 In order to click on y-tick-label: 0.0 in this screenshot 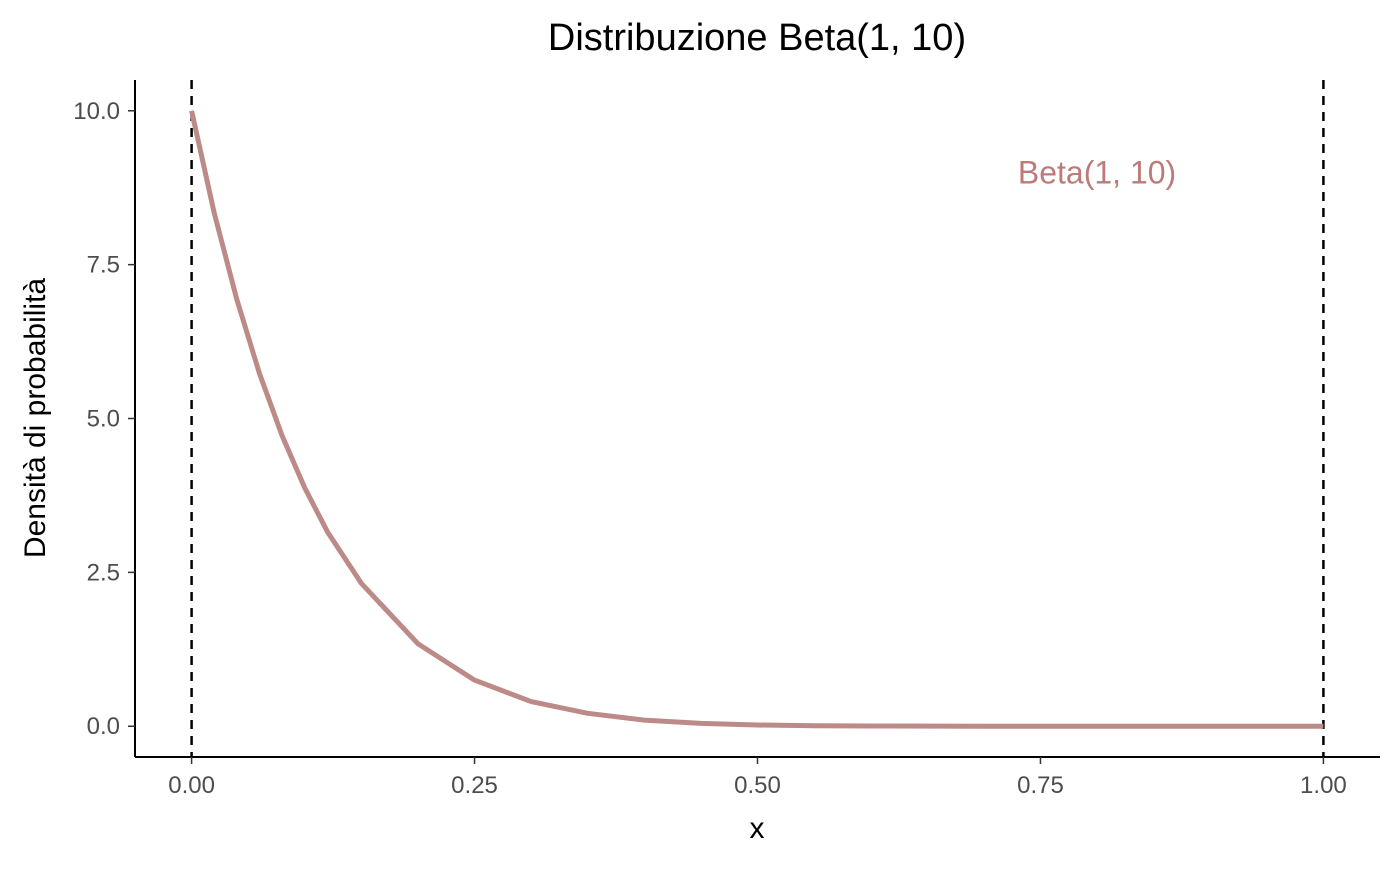, I will do `click(103, 726)`.